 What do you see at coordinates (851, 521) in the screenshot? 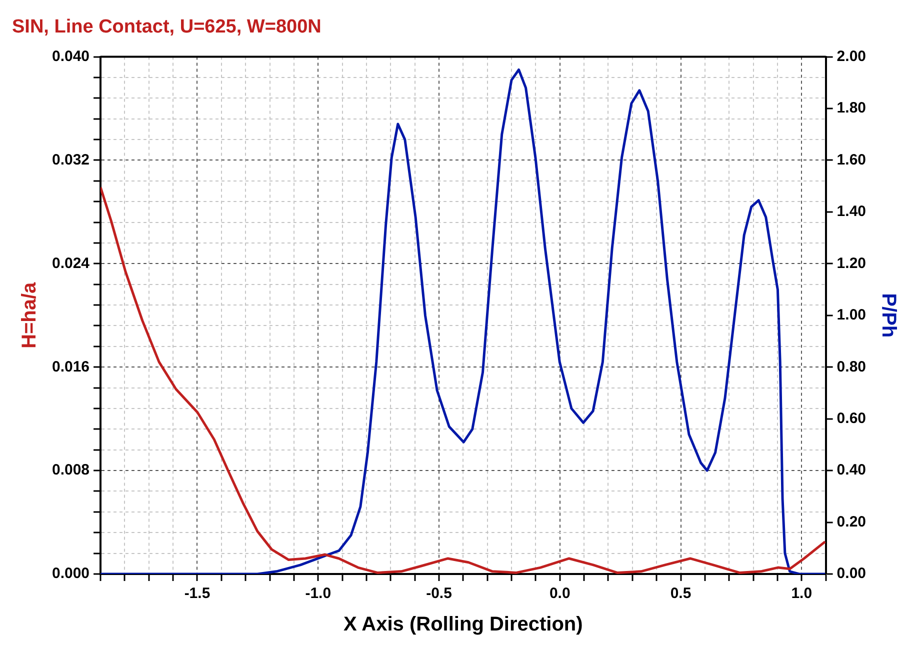
I see `y2-tick-label: 0.20` at bounding box center [851, 521].